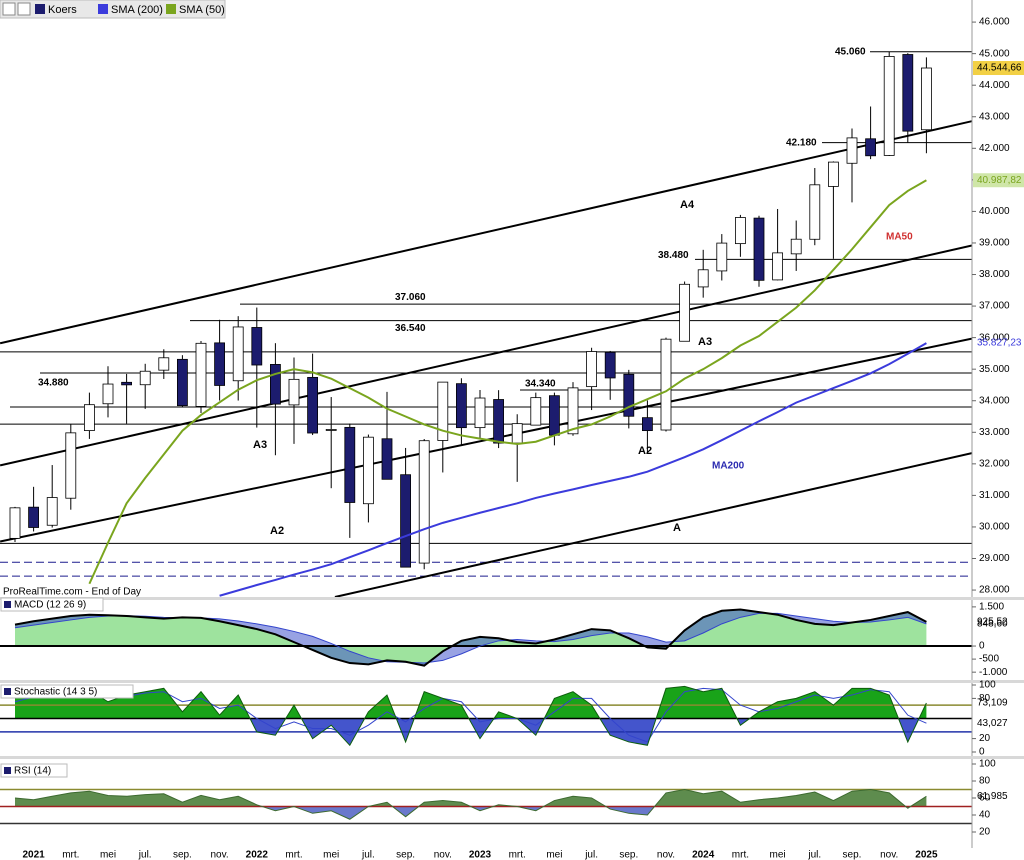 The height and width of the screenshot is (860, 1024). I want to click on y-tick-label: 1.500, so click(991, 607).